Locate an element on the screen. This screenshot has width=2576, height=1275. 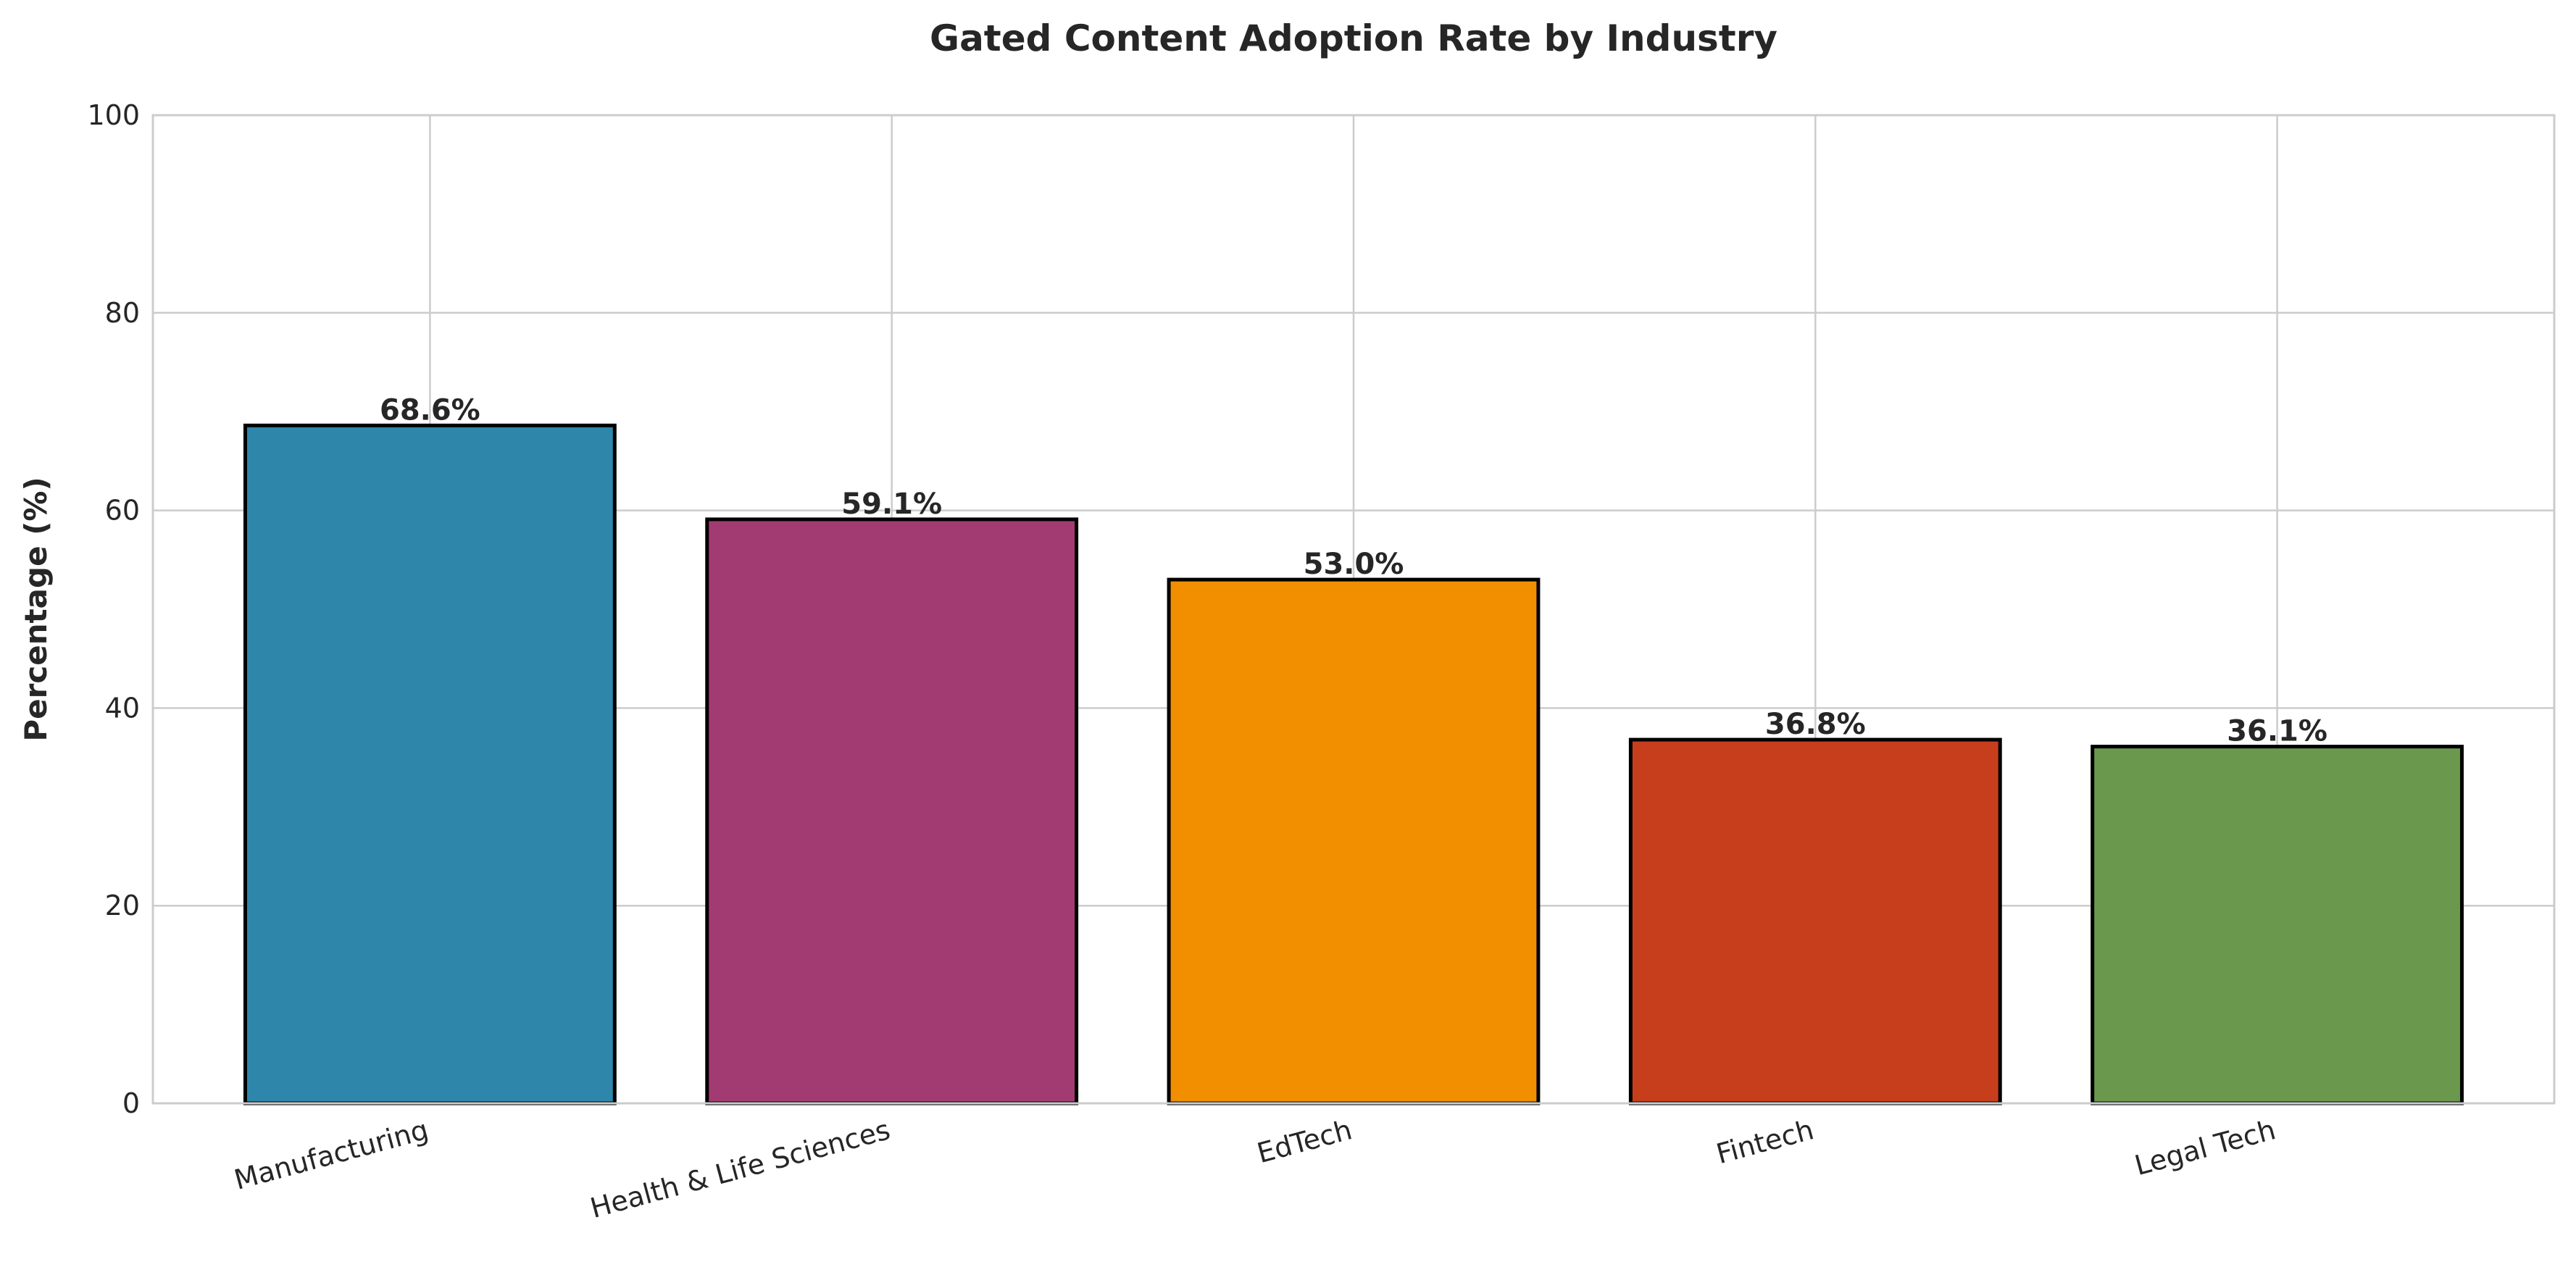
bar-value-label: 36.1% is located at coordinates (2277, 731).